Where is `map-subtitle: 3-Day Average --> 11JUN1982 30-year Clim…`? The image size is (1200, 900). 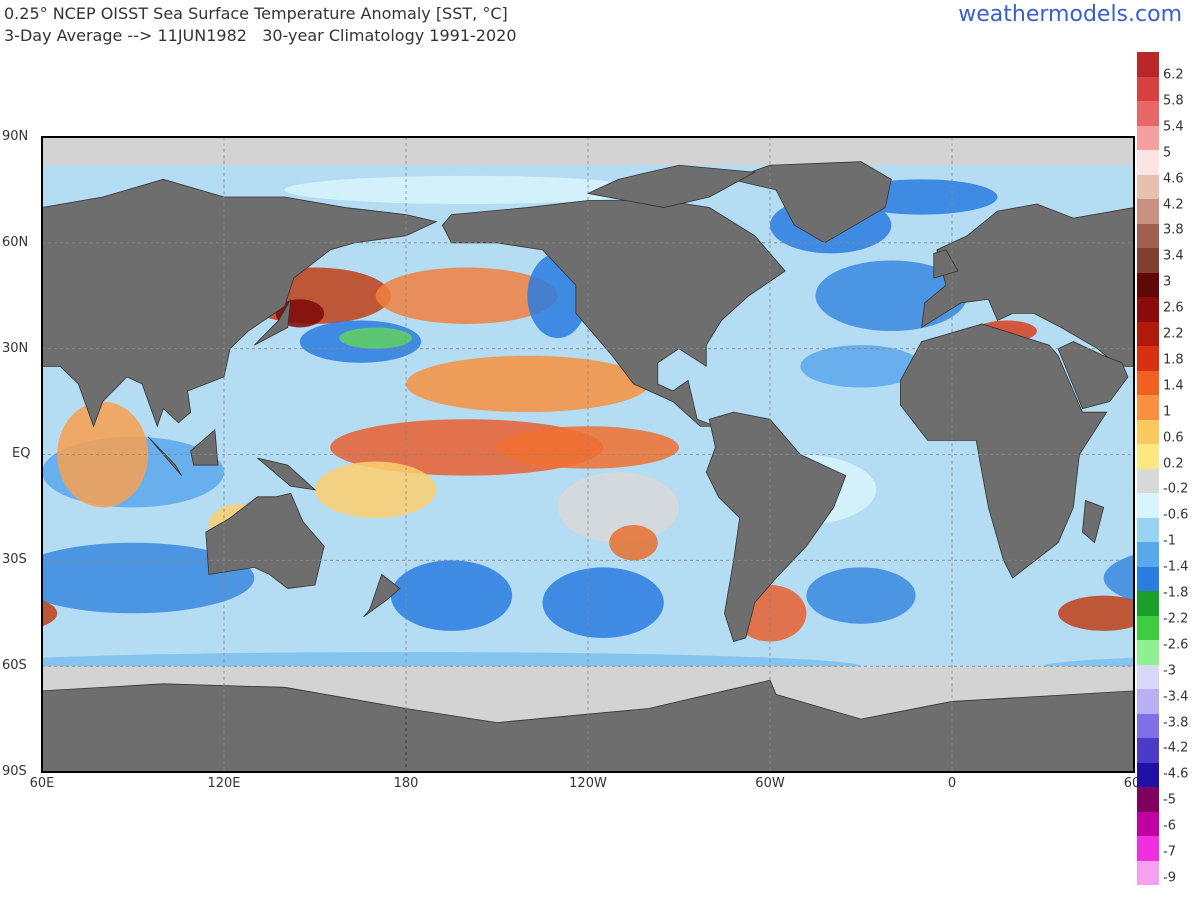
map-subtitle: 3-Day Average --> 11JUN1982 30-year Clim… is located at coordinates (260, 35).